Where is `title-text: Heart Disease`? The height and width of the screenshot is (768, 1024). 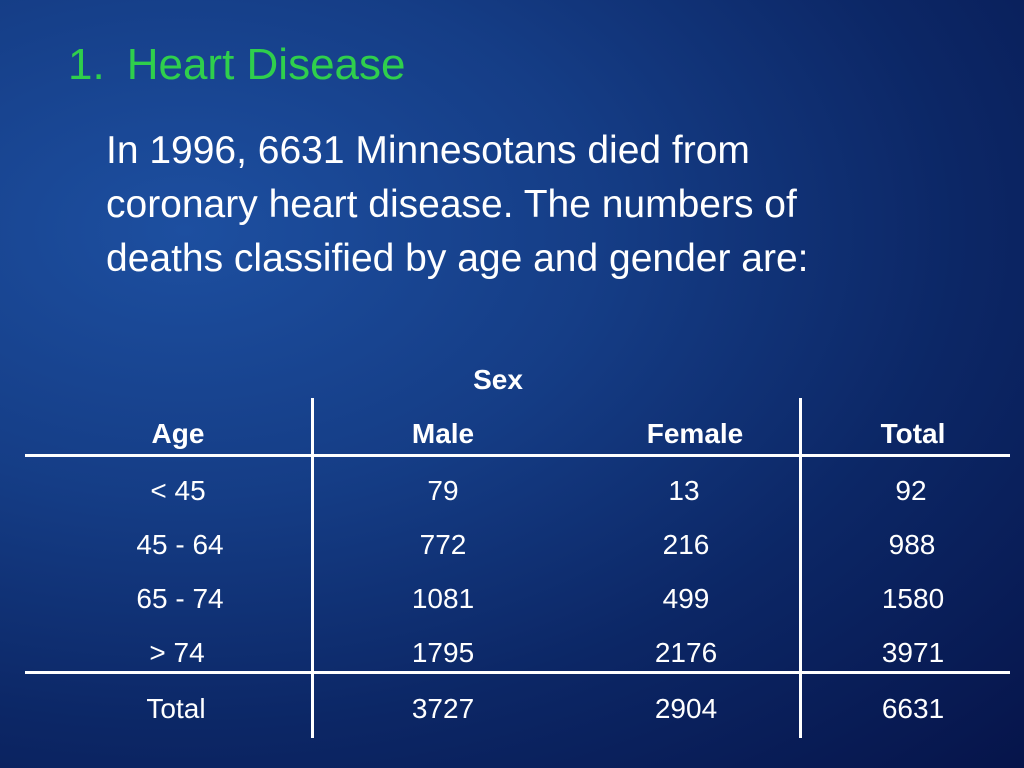
title-text: Heart Disease is located at coordinates (266, 64).